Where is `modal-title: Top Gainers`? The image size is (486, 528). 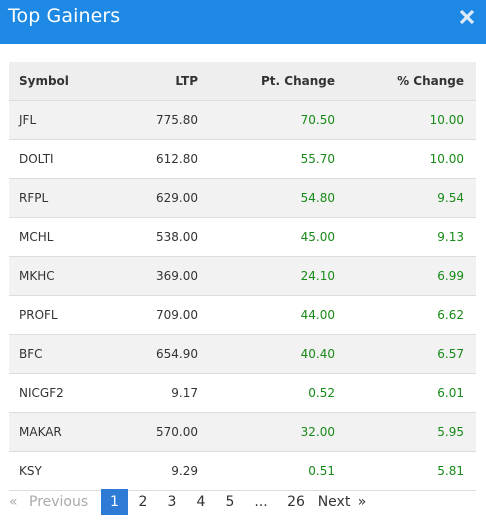 modal-title: Top Gainers is located at coordinates (64, 16).